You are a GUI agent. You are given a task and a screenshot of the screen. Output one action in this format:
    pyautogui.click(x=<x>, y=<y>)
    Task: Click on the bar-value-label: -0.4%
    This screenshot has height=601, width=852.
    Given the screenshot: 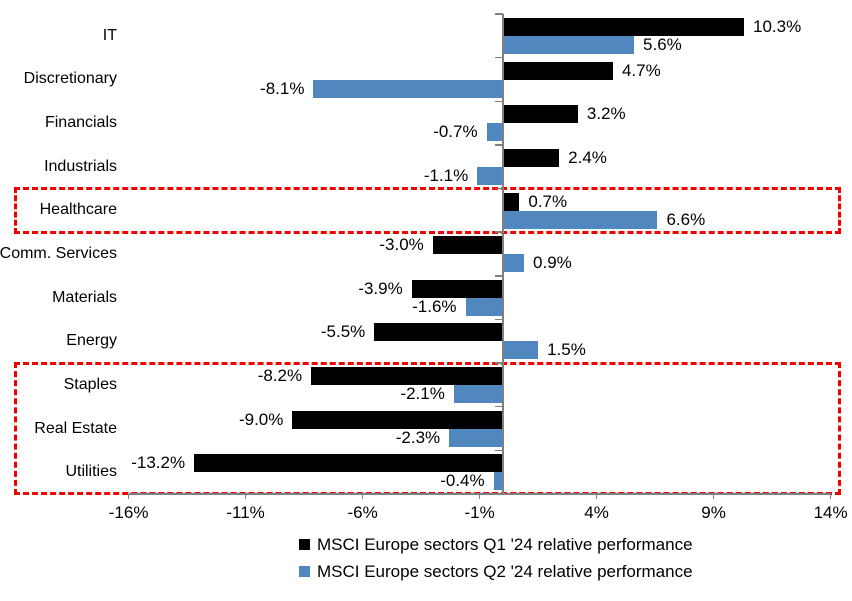 What is the action you would take?
    pyautogui.click(x=462, y=481)
    